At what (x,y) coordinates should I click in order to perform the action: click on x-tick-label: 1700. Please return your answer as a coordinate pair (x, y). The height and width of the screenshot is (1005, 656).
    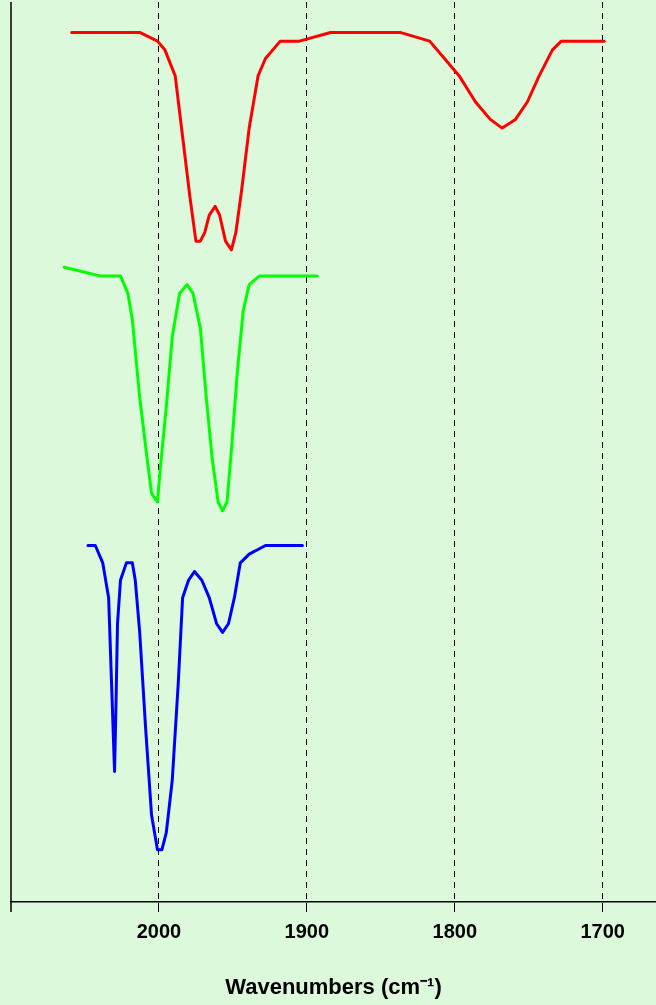
    Looking at the image, I should click on (602, 930).